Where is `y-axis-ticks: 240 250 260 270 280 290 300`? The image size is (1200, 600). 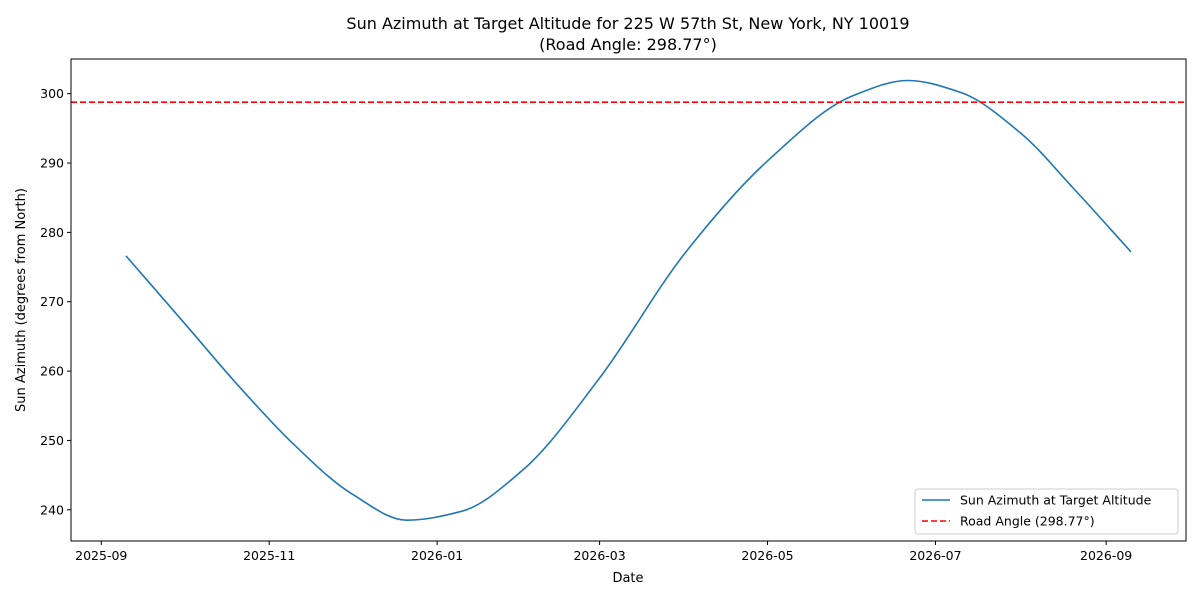
y-axis-ticks: 240 250 260 270 280 290 300 is located at coordinates (55, 301).